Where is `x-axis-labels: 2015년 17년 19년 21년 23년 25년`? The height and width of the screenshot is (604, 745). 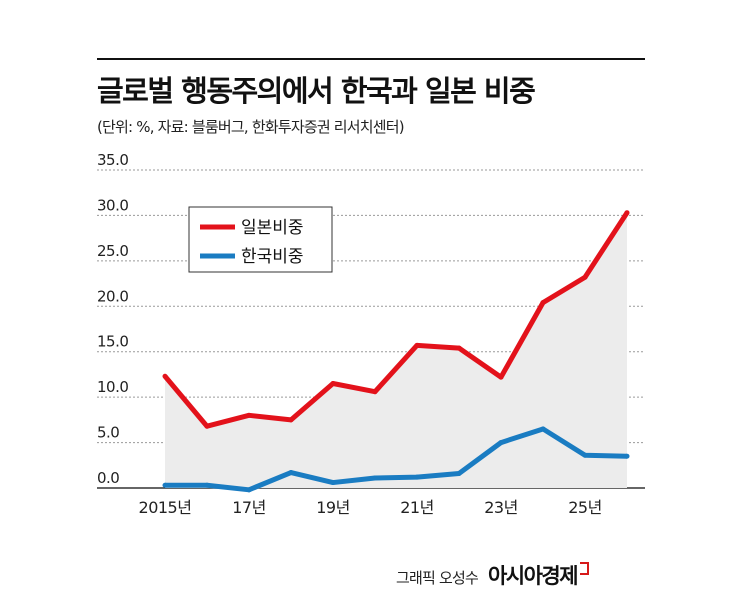 x-axis-labels: 2015년 17년 19년 21년 23년 25년 is located at coordinates (371, 507).